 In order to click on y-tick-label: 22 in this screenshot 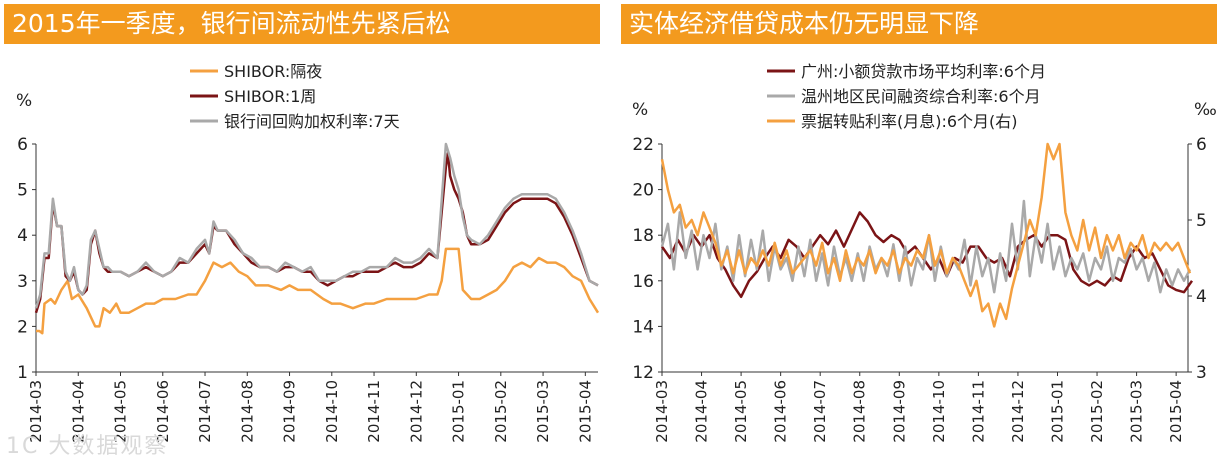, I will do `click(643, 145)`.